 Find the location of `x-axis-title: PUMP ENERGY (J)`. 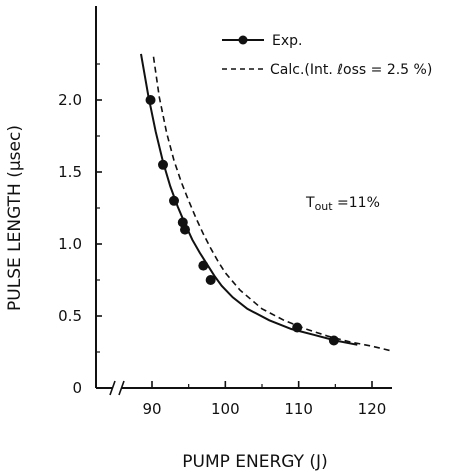

x-axis-title: PUMP ENERGY (J) is located at coordinates (254, 462).